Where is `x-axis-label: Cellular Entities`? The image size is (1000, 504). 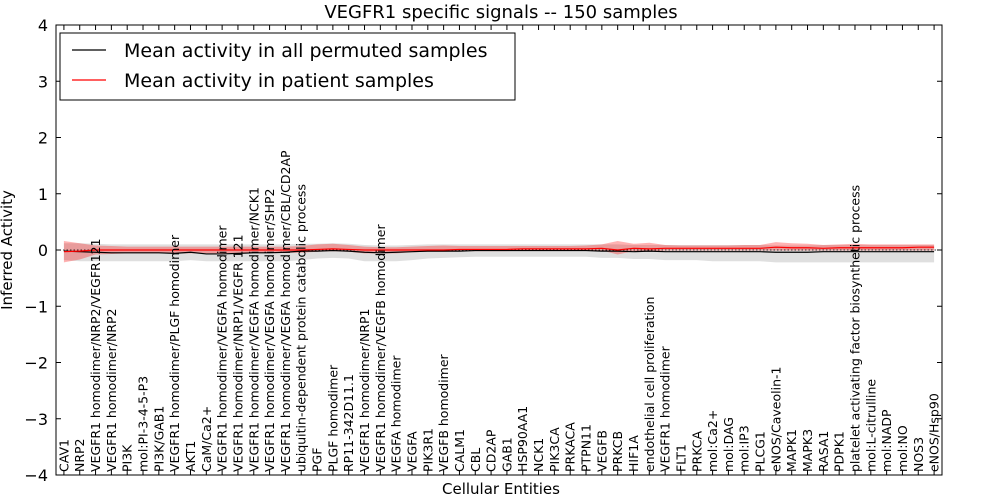
x-axis-label: Cellular Entities is located at coordinates (501, 489).